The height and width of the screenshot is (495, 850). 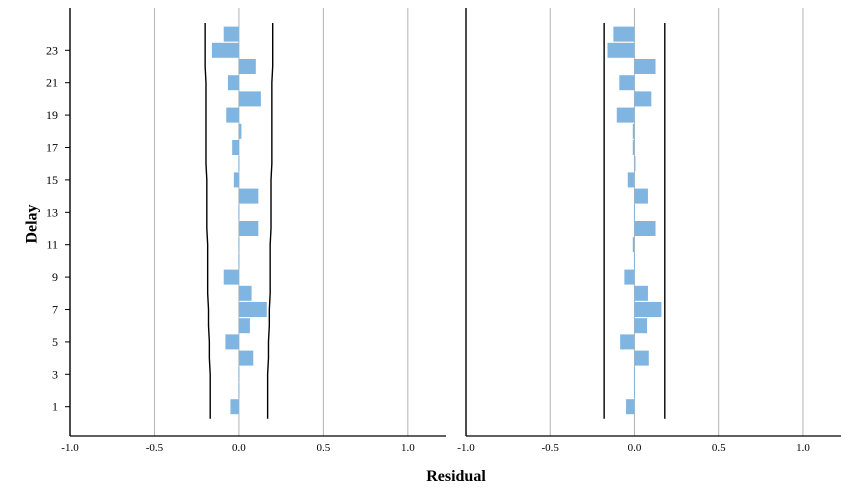 I want to click on x-axis-title: Residual, so click(x=456, y=476).